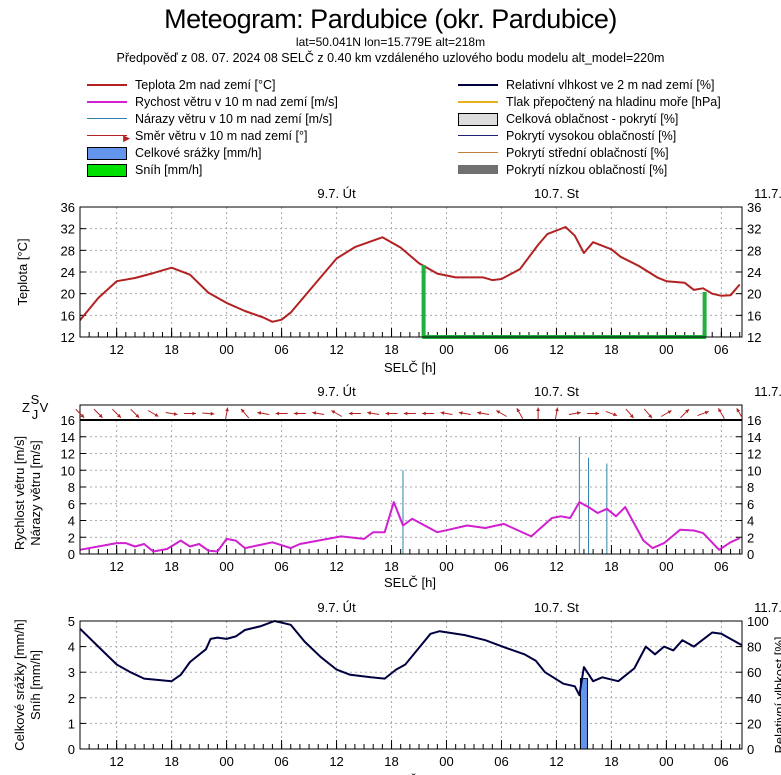 This screenshot has height=775, width=781. Describe the element at coordinates (68, 250) in the screenshot. I see `y-tick-label: 28` at that location.